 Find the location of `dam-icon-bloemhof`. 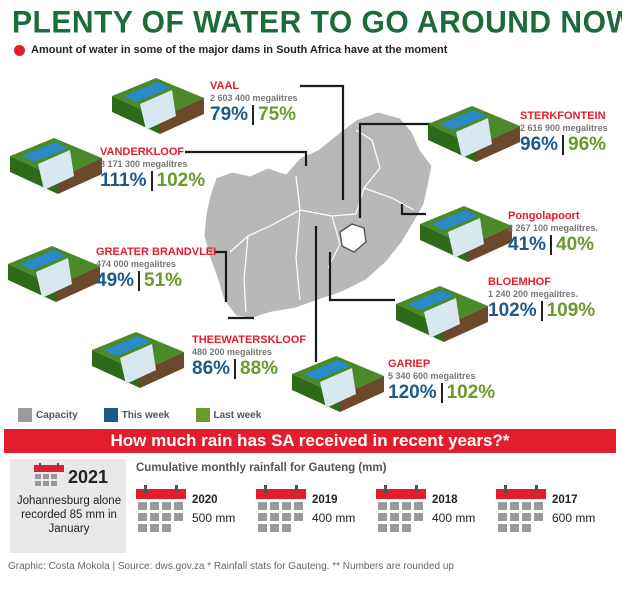

dam-icon-bloemhof is located at coordinates (442, 314).